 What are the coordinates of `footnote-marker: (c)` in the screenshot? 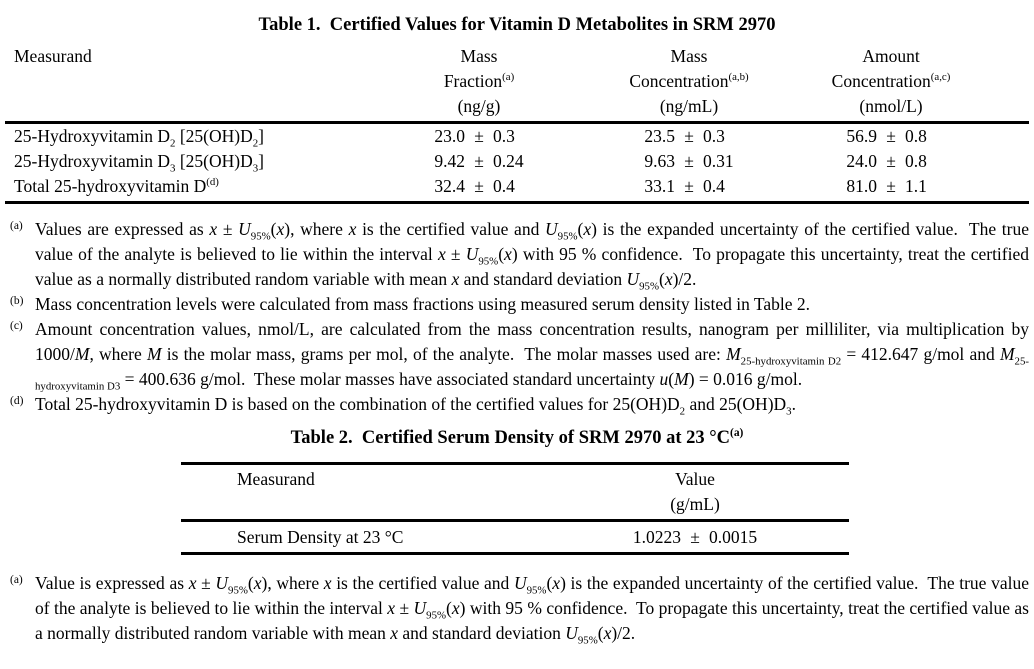 It's located at (16, 326).